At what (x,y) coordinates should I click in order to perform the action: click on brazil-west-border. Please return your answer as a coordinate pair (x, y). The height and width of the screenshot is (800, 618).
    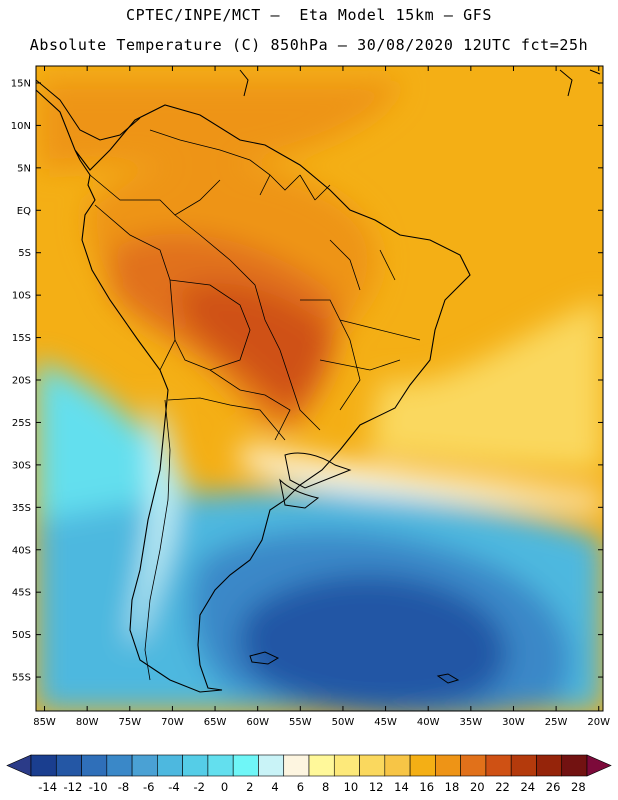
    Looking at the image, I should click on (247, 322).